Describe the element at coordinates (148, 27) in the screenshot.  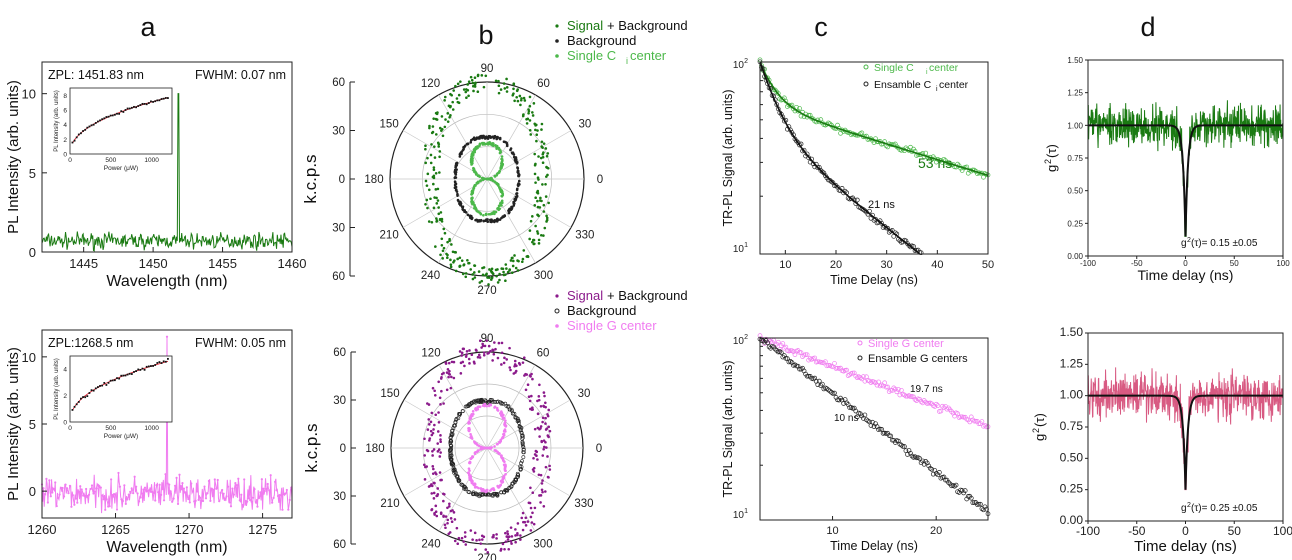
I see `panel-letter-a: a` at that location.